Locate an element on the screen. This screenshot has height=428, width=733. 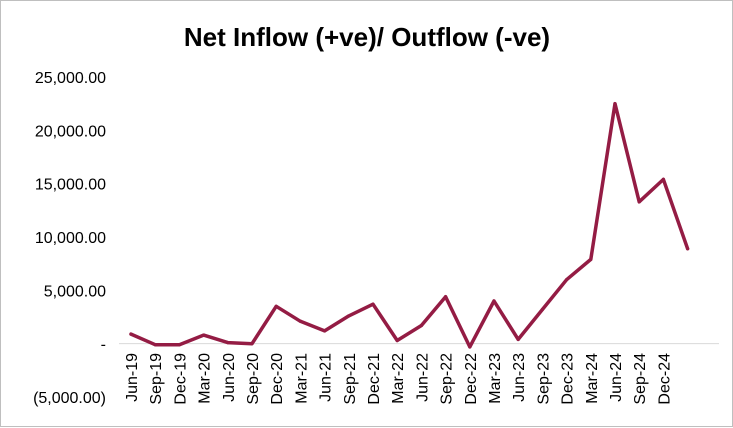
x-tick-label: Jun-20 is located at coordinates (229, 377).